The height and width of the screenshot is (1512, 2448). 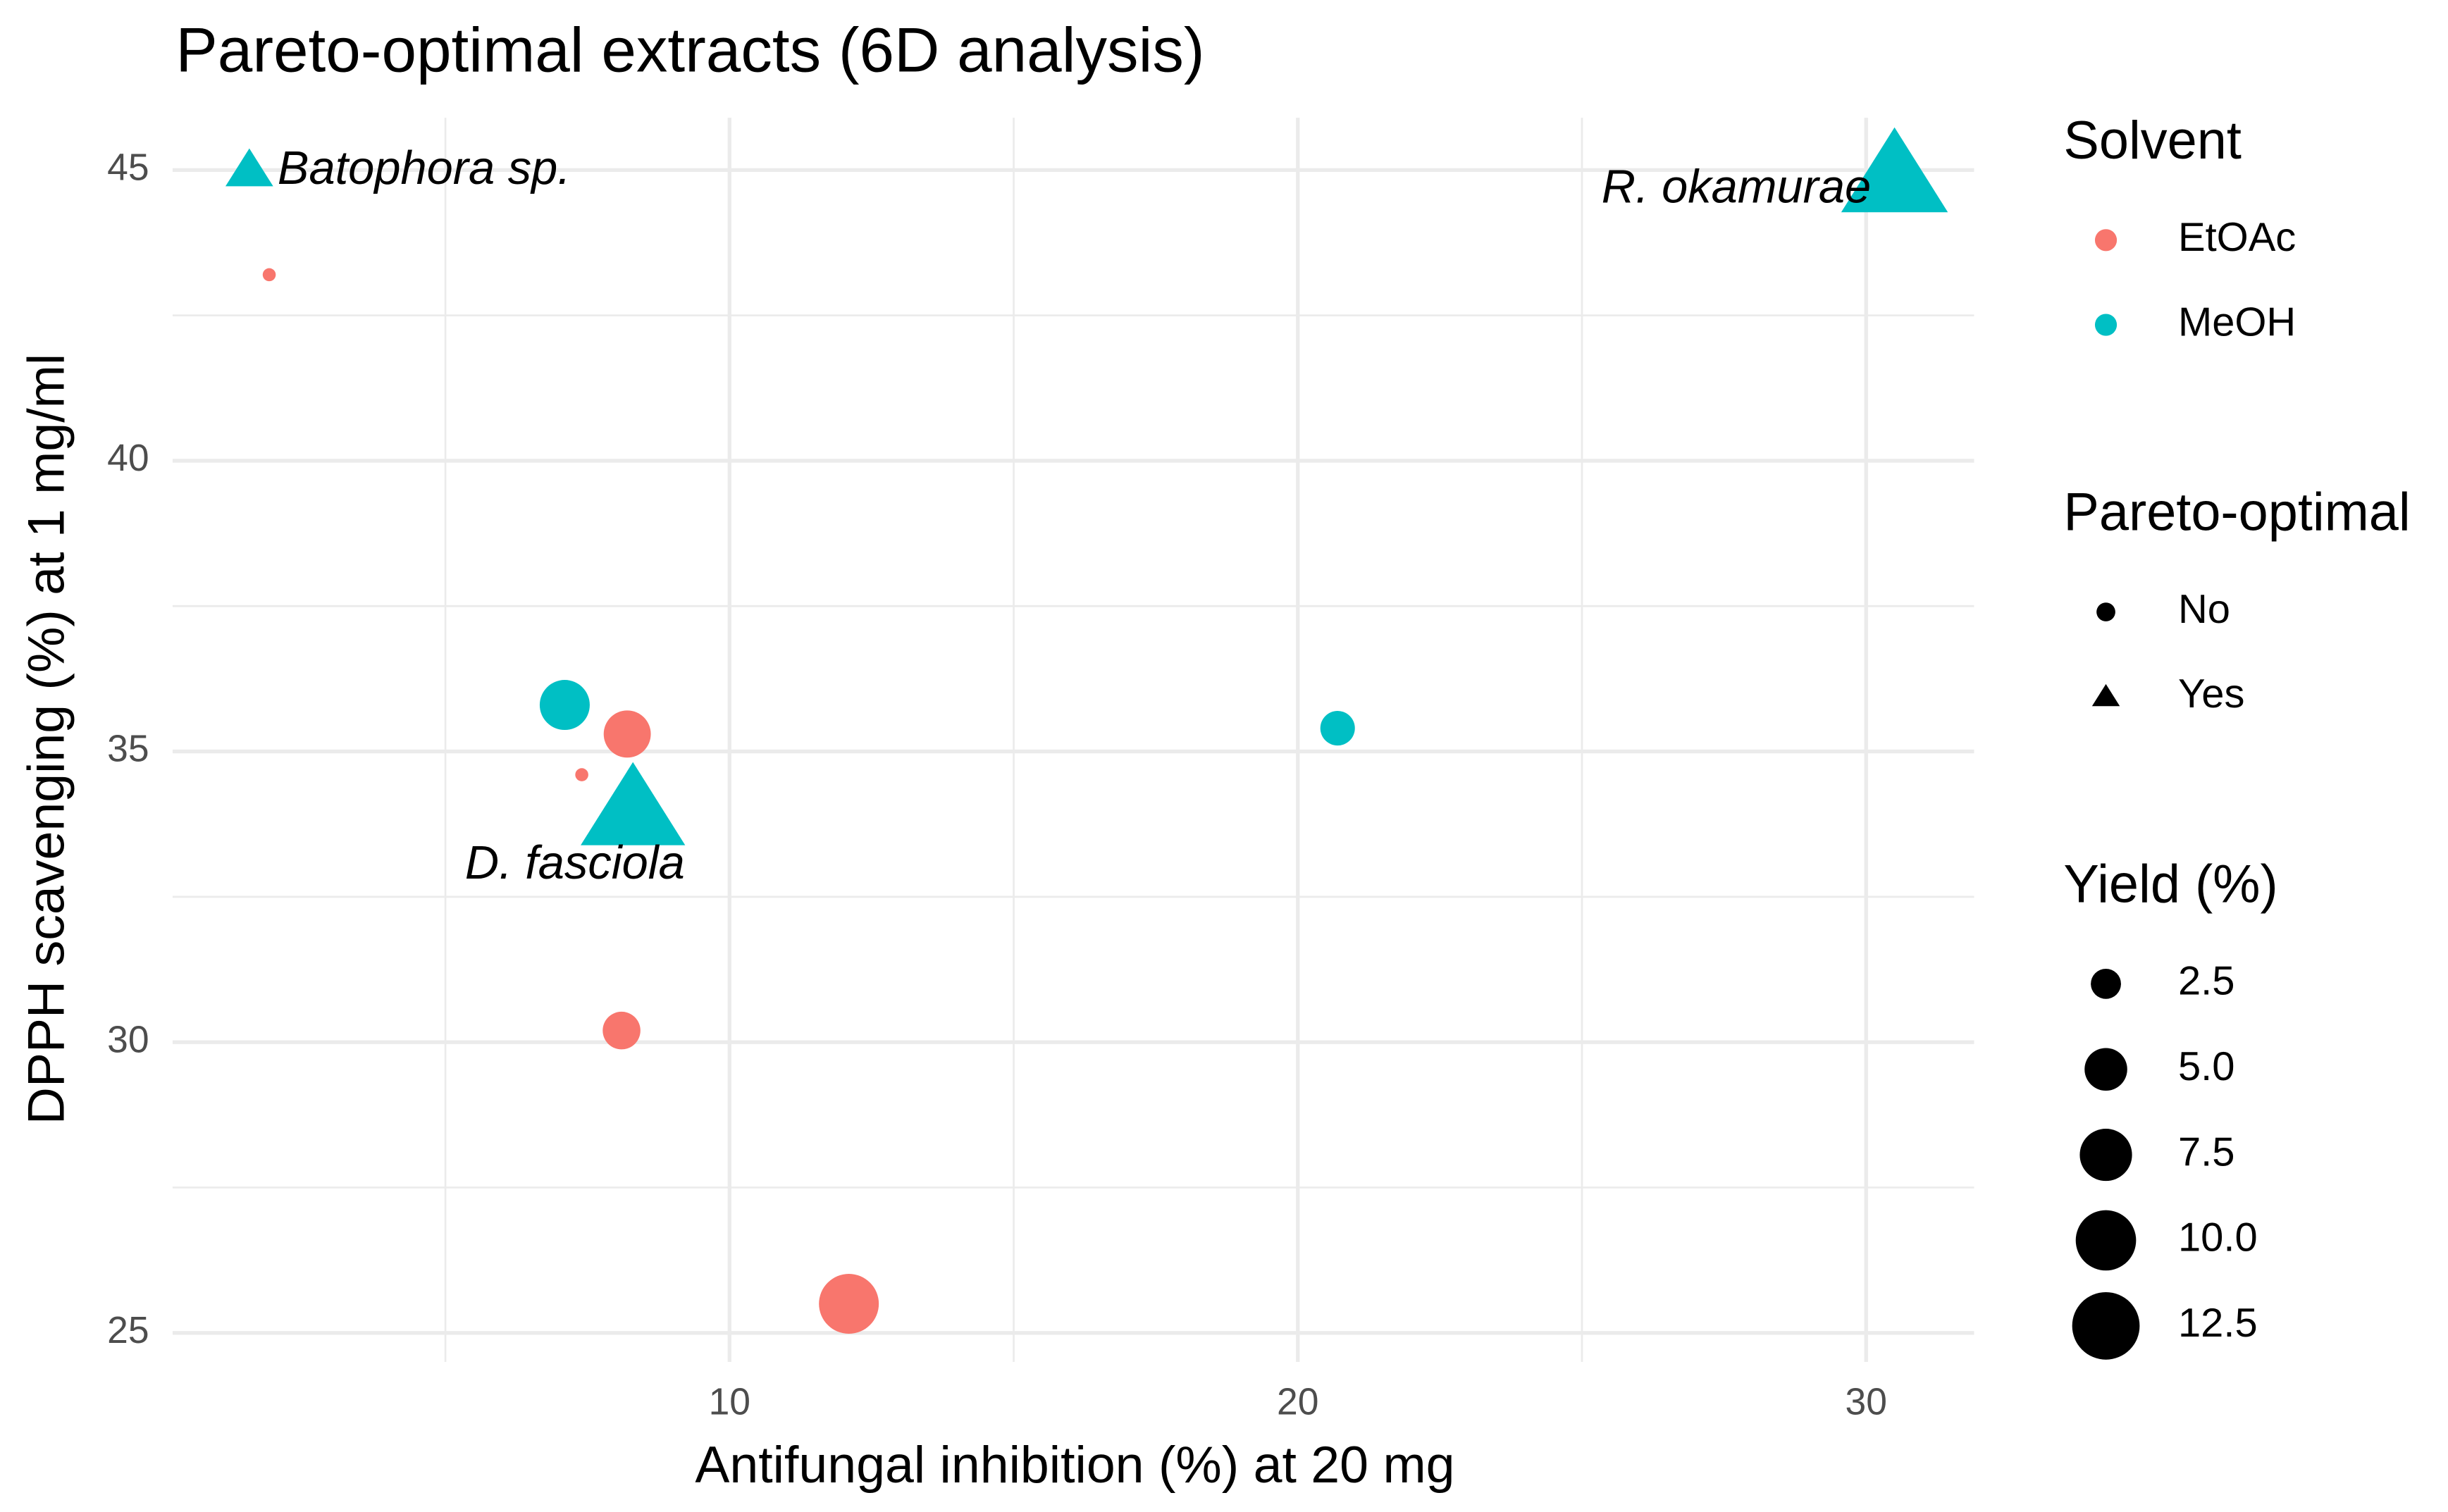 What do you see at coordinates (729, 1402) in the screenshot?
I see `x-tick-label: 10` at bounding box center [729, 1402].